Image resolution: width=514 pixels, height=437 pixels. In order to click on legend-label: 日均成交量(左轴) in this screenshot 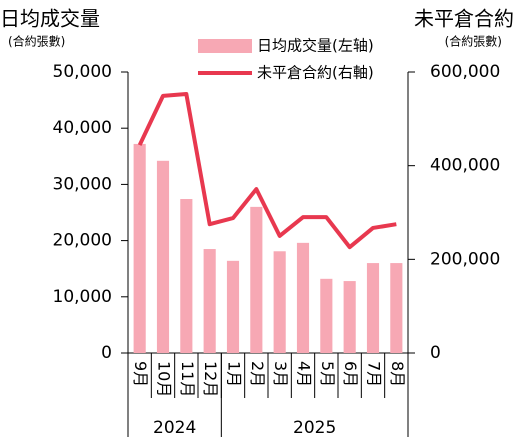, I will do `click(315, 46)`.